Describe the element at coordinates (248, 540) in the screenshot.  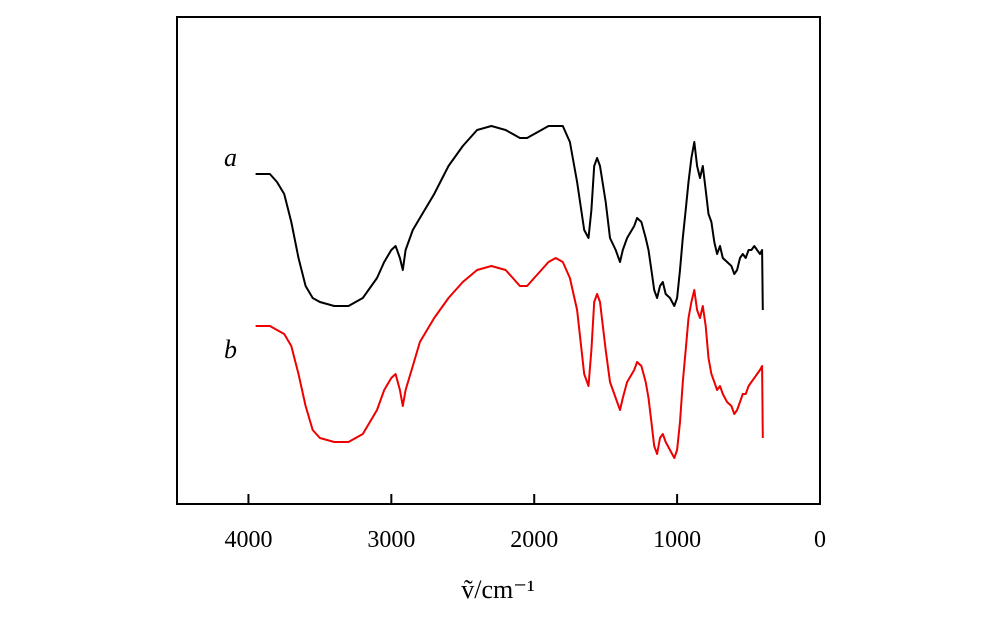
I see `x-tick-label: 4000` at that location.